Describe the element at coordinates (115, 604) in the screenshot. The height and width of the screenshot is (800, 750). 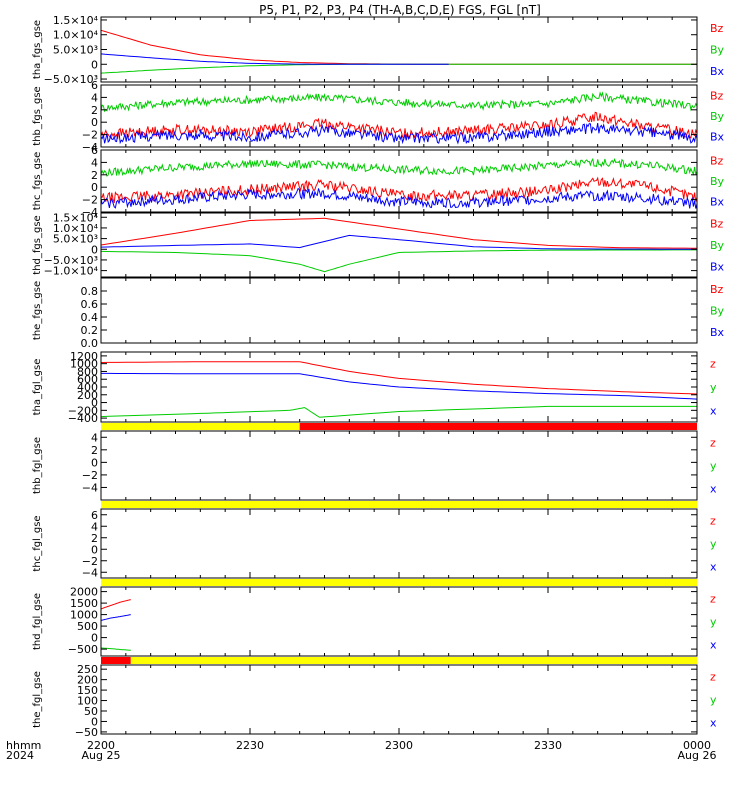
I see `series-z-line` at that location.